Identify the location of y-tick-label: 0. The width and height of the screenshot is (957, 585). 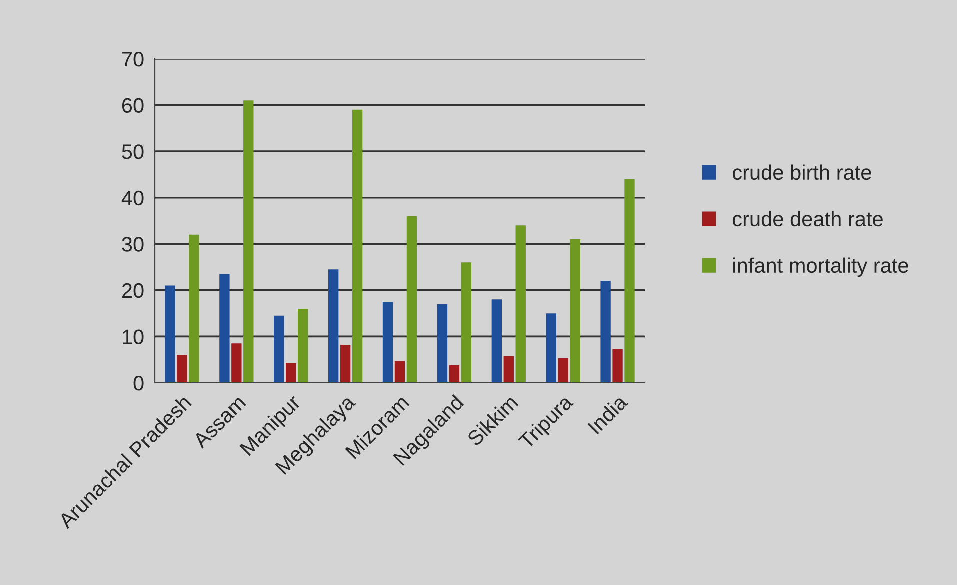
(139, 383).